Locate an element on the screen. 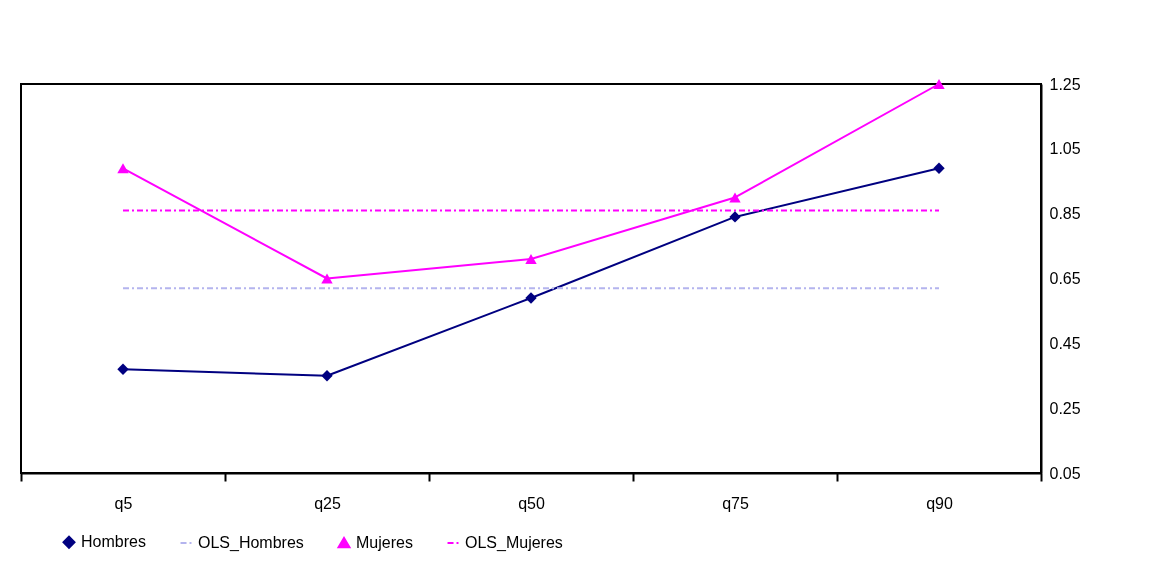 The image size is (1153, 563). x-tick-label: q25 is located at coordinates (327, 503).